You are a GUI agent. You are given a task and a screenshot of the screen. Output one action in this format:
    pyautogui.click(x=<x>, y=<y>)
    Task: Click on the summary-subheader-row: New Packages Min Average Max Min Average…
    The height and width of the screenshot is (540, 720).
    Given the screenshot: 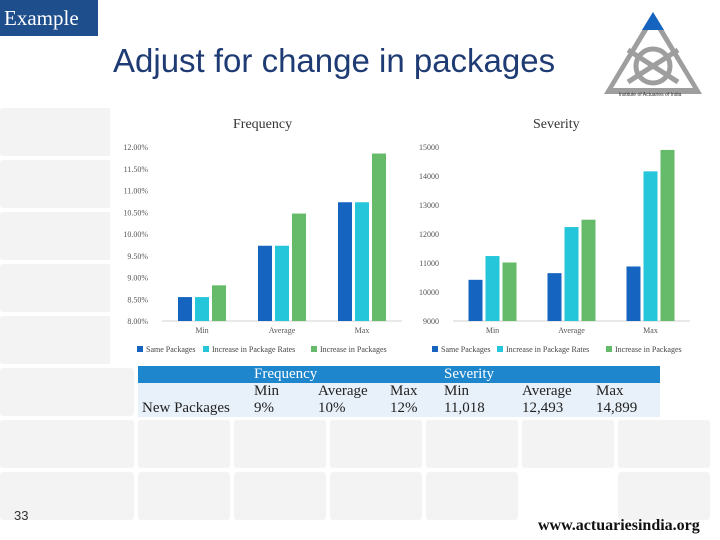 What is the action you would take?
    pyautogui.click(x=399, y=400)
    